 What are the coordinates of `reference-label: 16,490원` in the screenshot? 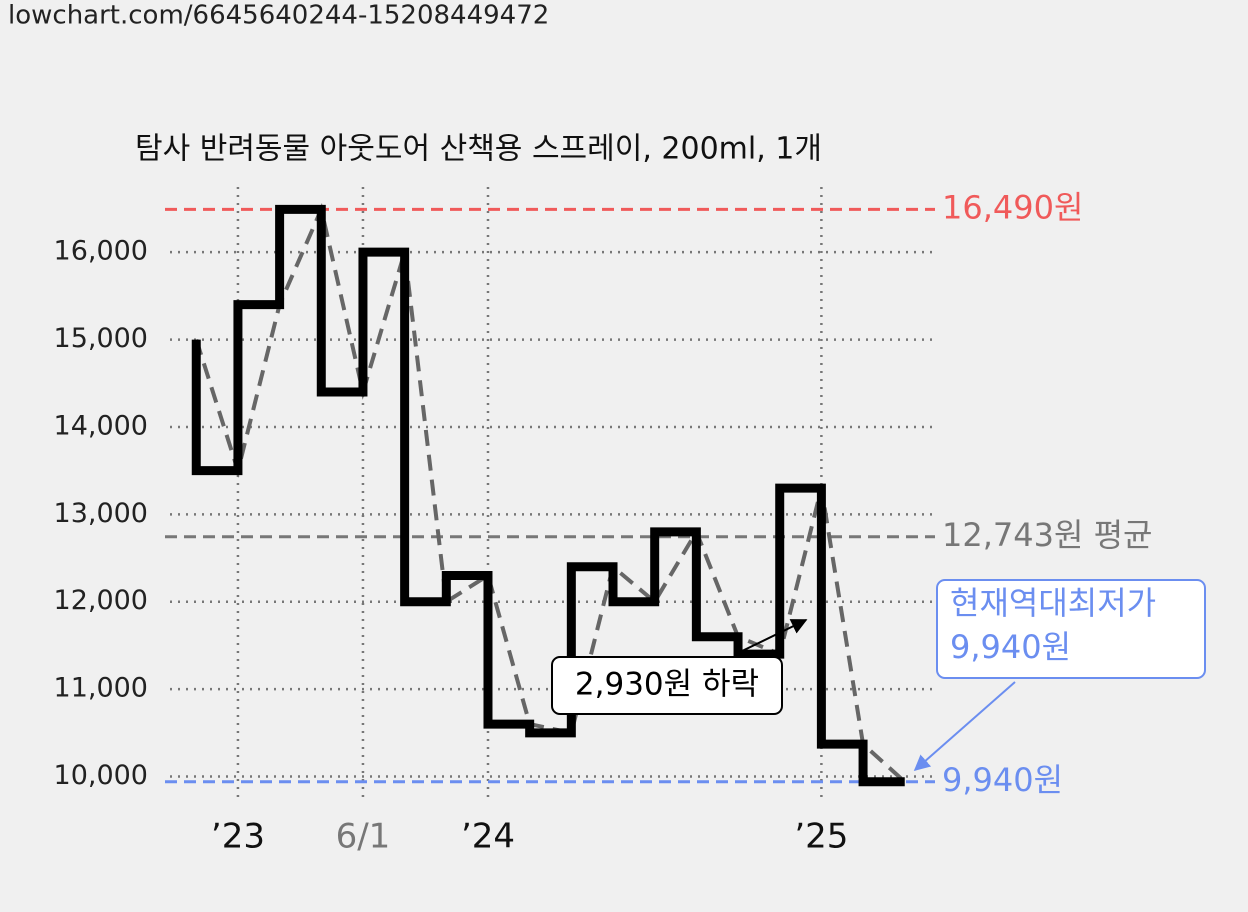 It's located at (1012, 207).